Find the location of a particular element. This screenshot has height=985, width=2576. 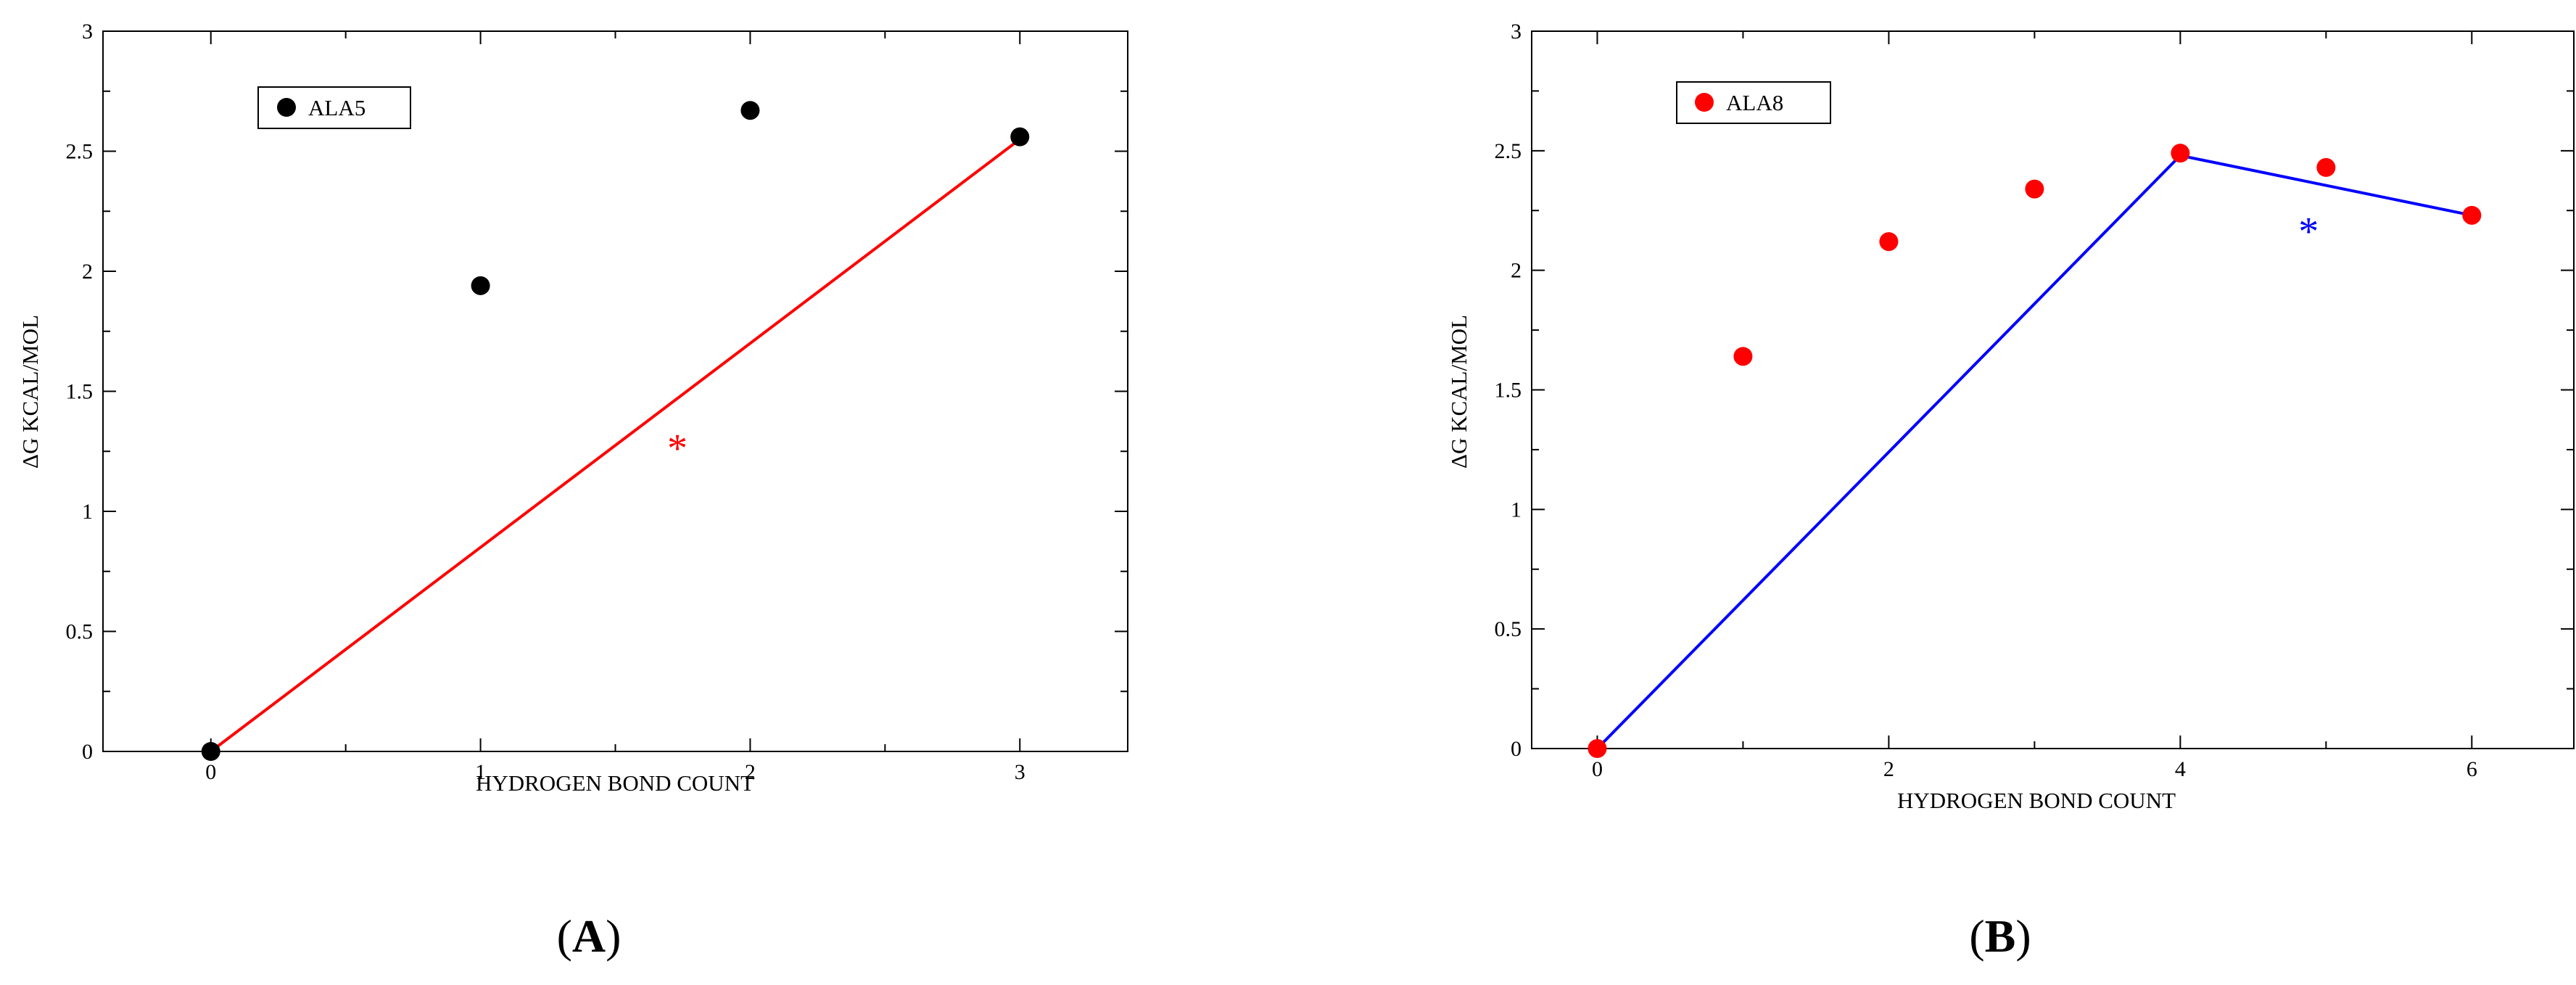

legend: ALA5 is located at coordinates (334, 107).